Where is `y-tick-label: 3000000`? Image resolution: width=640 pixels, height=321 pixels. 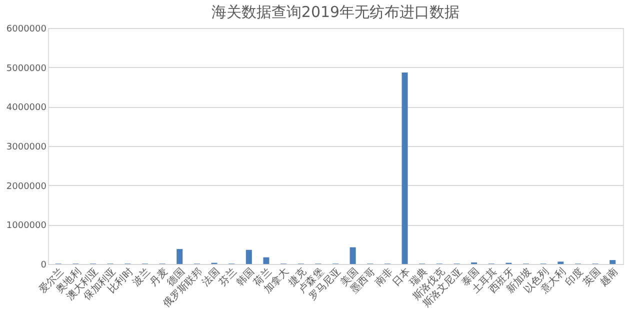
y-tick-label: 3000000 is located at coordinates (26, 147).